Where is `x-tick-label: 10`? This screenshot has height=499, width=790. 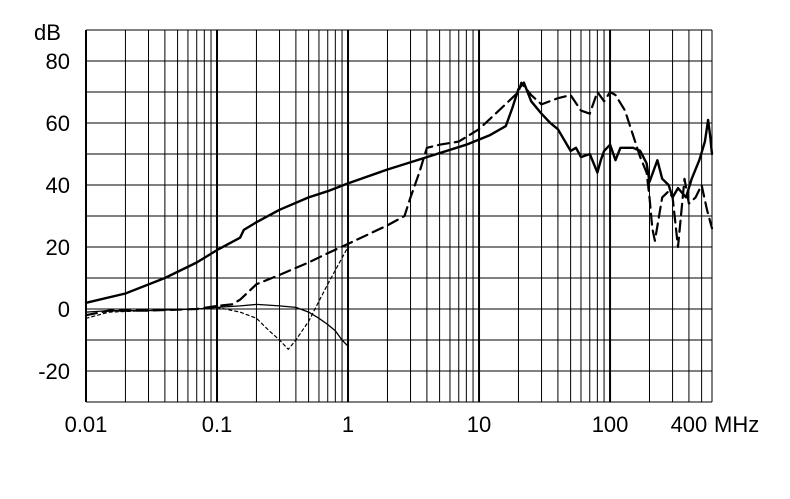
x-tick-label: 10 is located at coordinates (479, 424).